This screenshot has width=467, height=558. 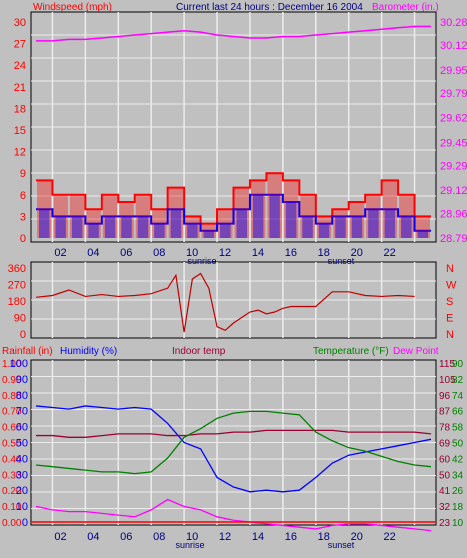 What do you see at coordinates (458, 364) in the screenshot?
I see `dew-y-tick: 90` at bounding box center [458, 364].